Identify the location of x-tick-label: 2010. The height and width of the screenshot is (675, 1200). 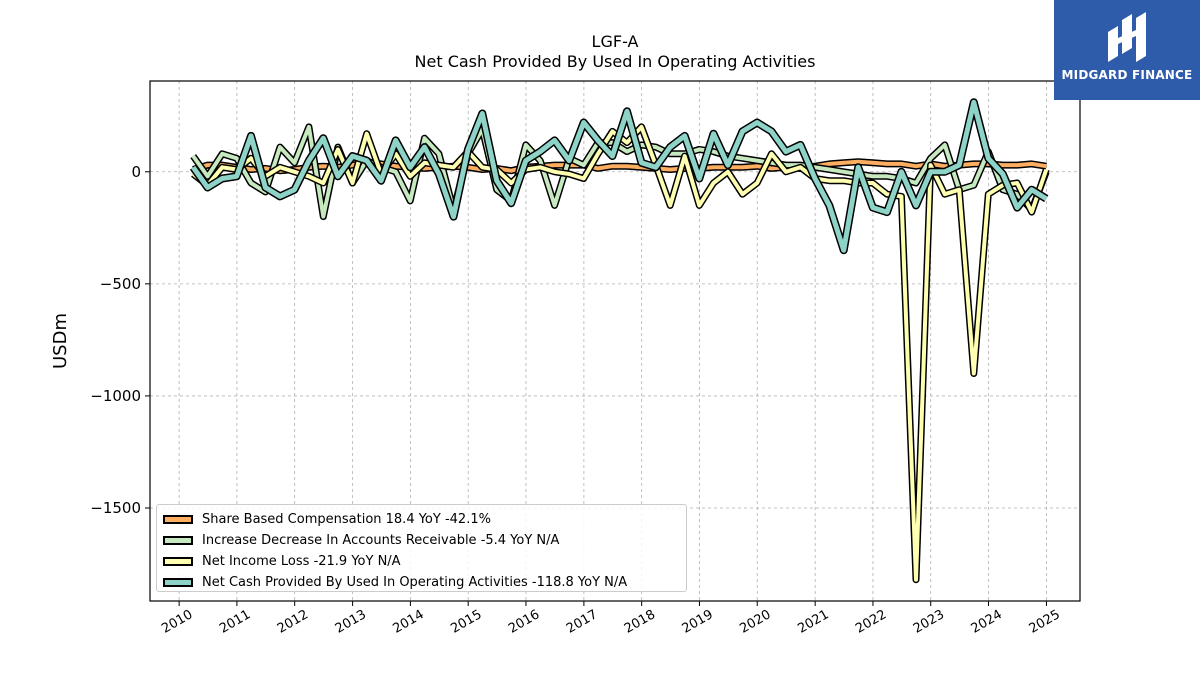
(177, 622).